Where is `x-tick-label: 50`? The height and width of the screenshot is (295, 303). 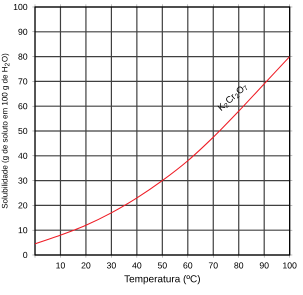
x-tick-label: 50 is located at coordinates (162, 265).